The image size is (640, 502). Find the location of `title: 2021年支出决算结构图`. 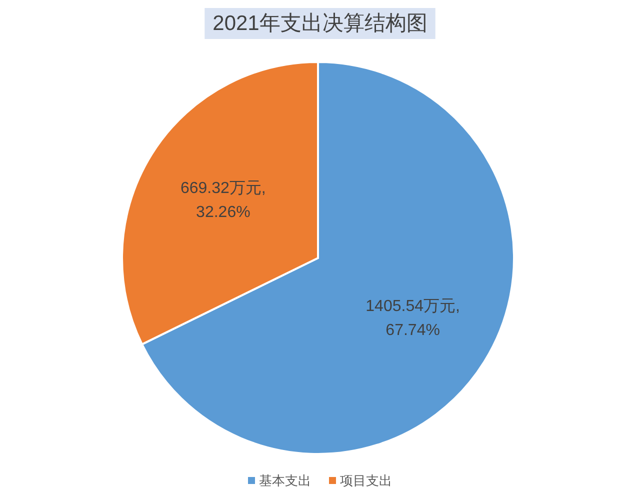

title: 2021年支出决算结构图 is located at coordinates (320, 23).